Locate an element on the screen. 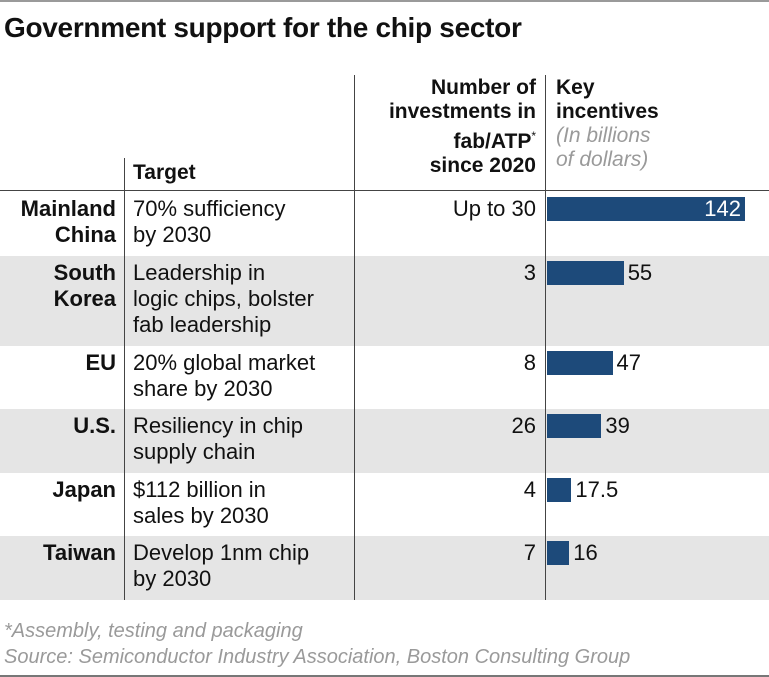  target-text-line: 20% global market is located at coordinates (224, 362).